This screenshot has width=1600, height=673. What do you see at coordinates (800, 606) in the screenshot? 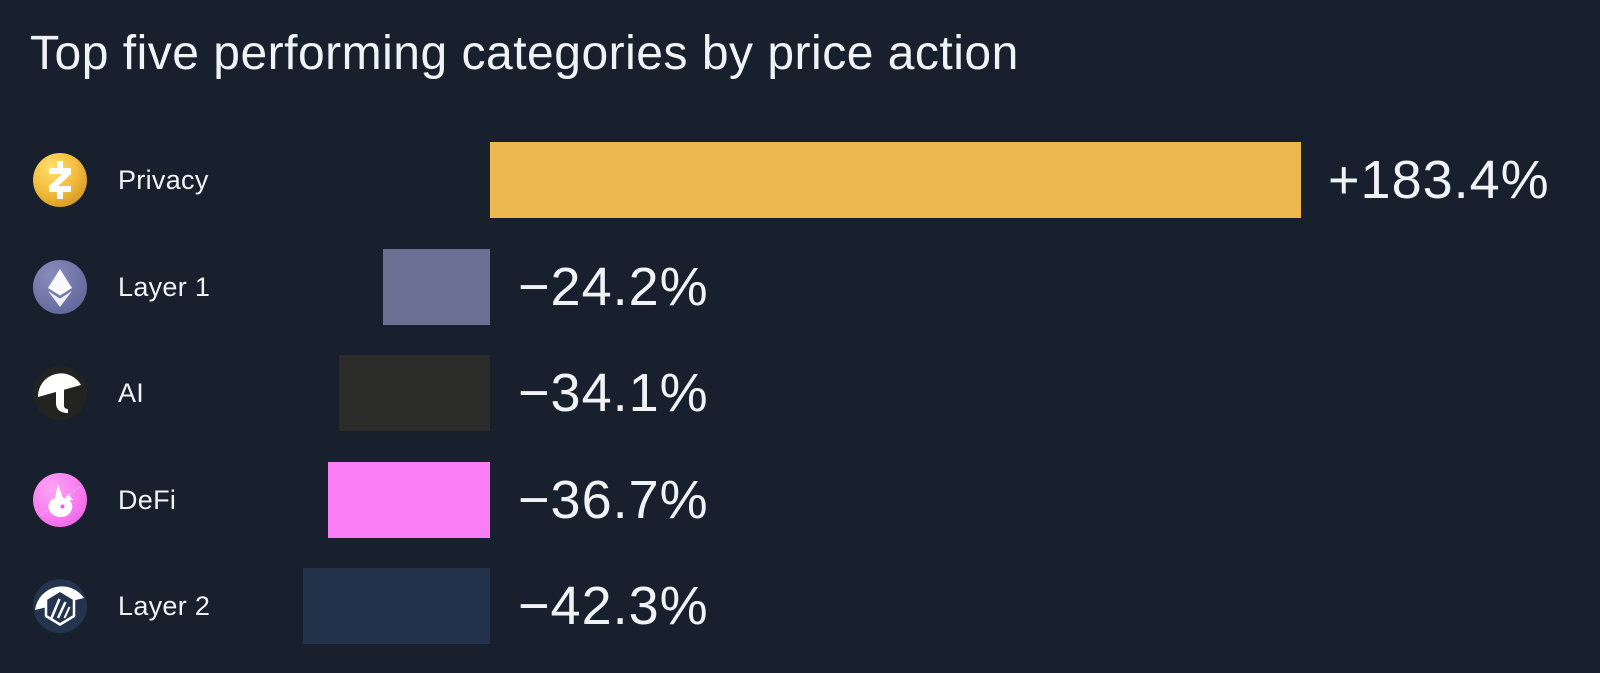
I see `category-row: Layer 2 −42.3%` at bounding box center [800, 606].